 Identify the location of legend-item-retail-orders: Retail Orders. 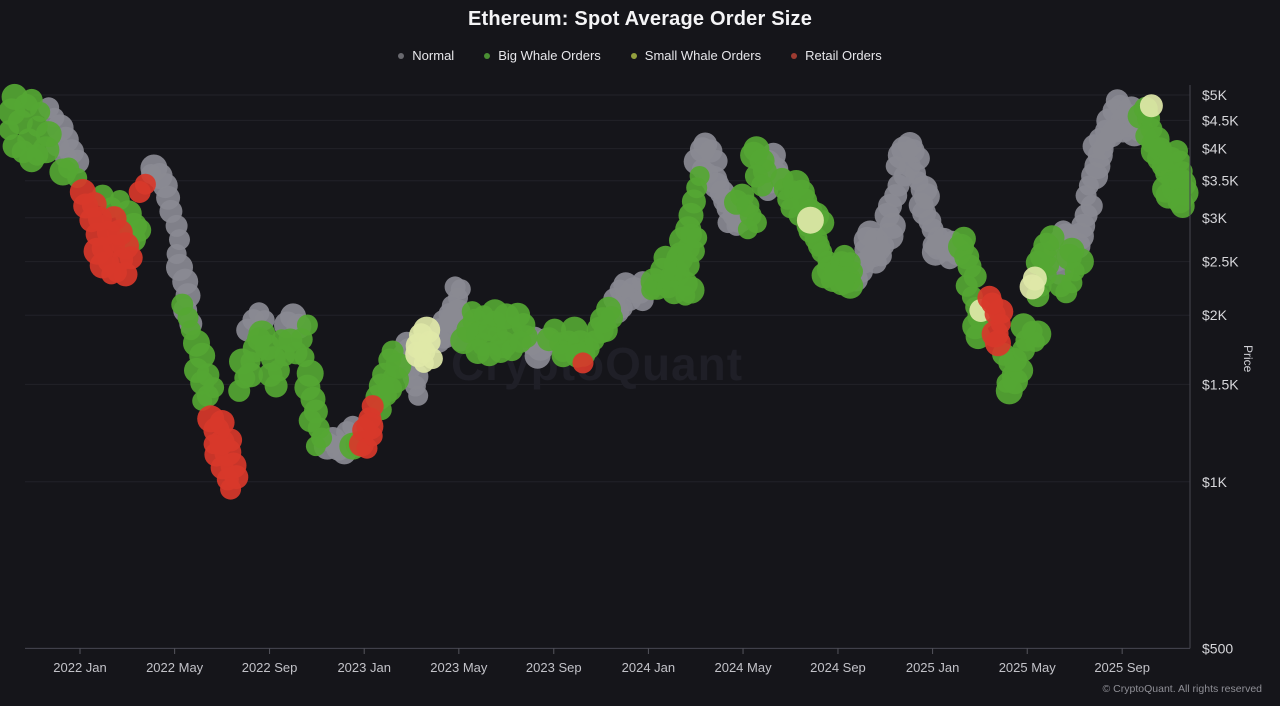
(836, 55).